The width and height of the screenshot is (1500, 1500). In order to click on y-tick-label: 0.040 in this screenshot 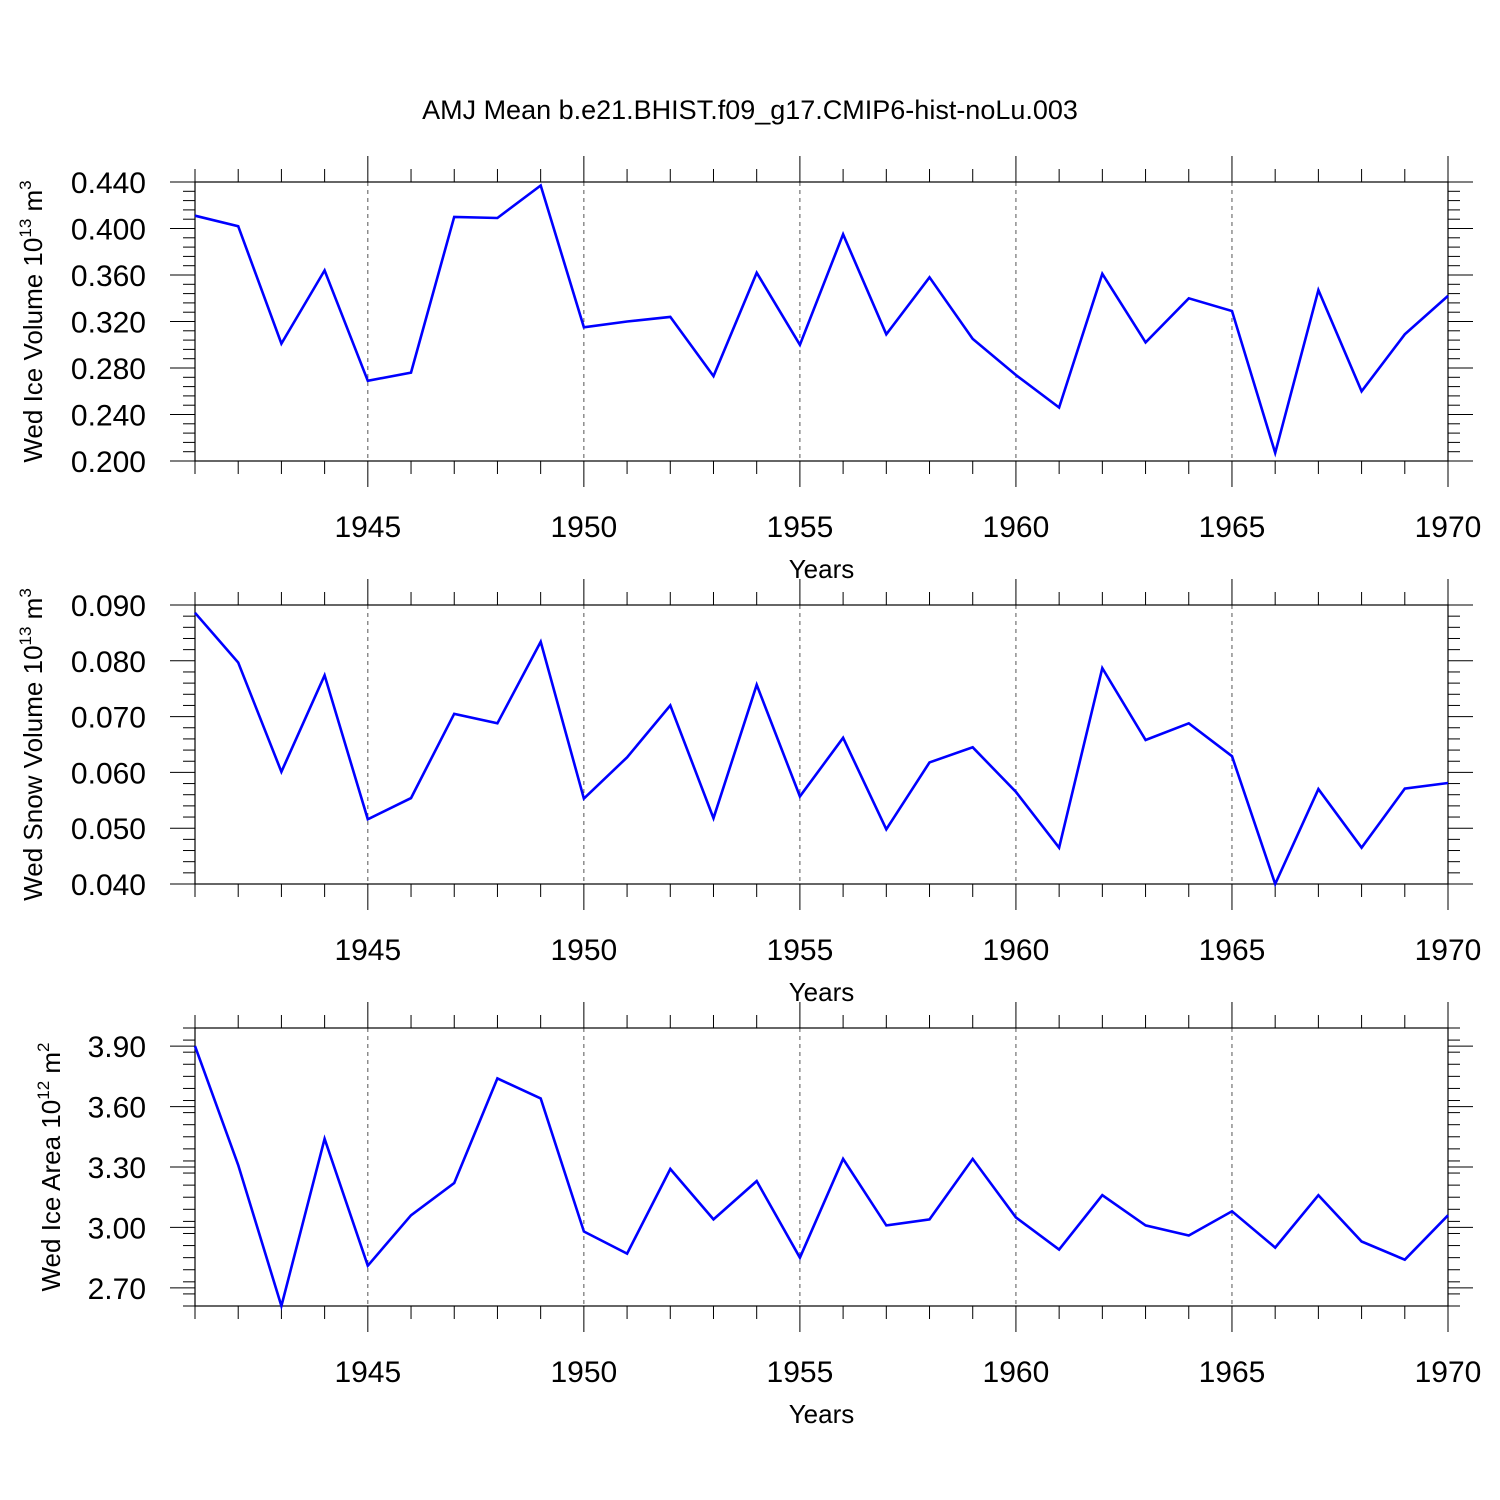, I will do `click(108, 885)`.